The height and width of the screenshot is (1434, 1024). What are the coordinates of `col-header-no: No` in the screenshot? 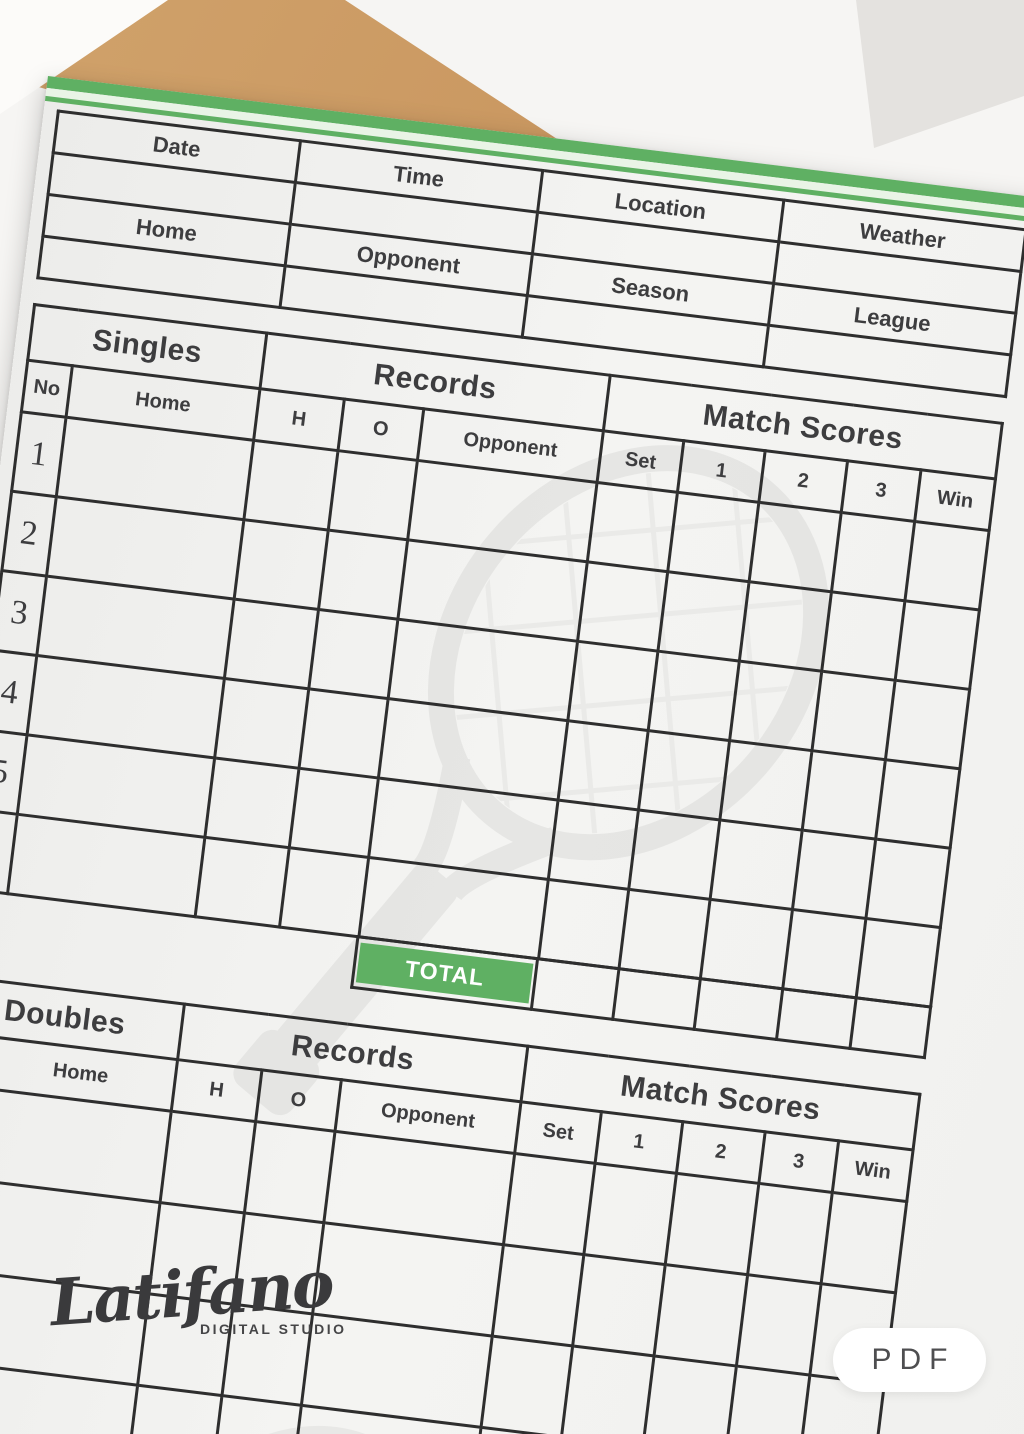 It's located at (47, 389).